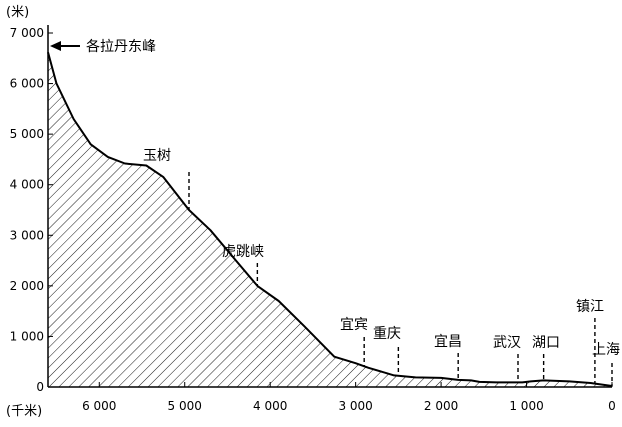 This screenshot has width=622, height=427. I want to click on x-tick-label: 5 000, so click(185, 406).